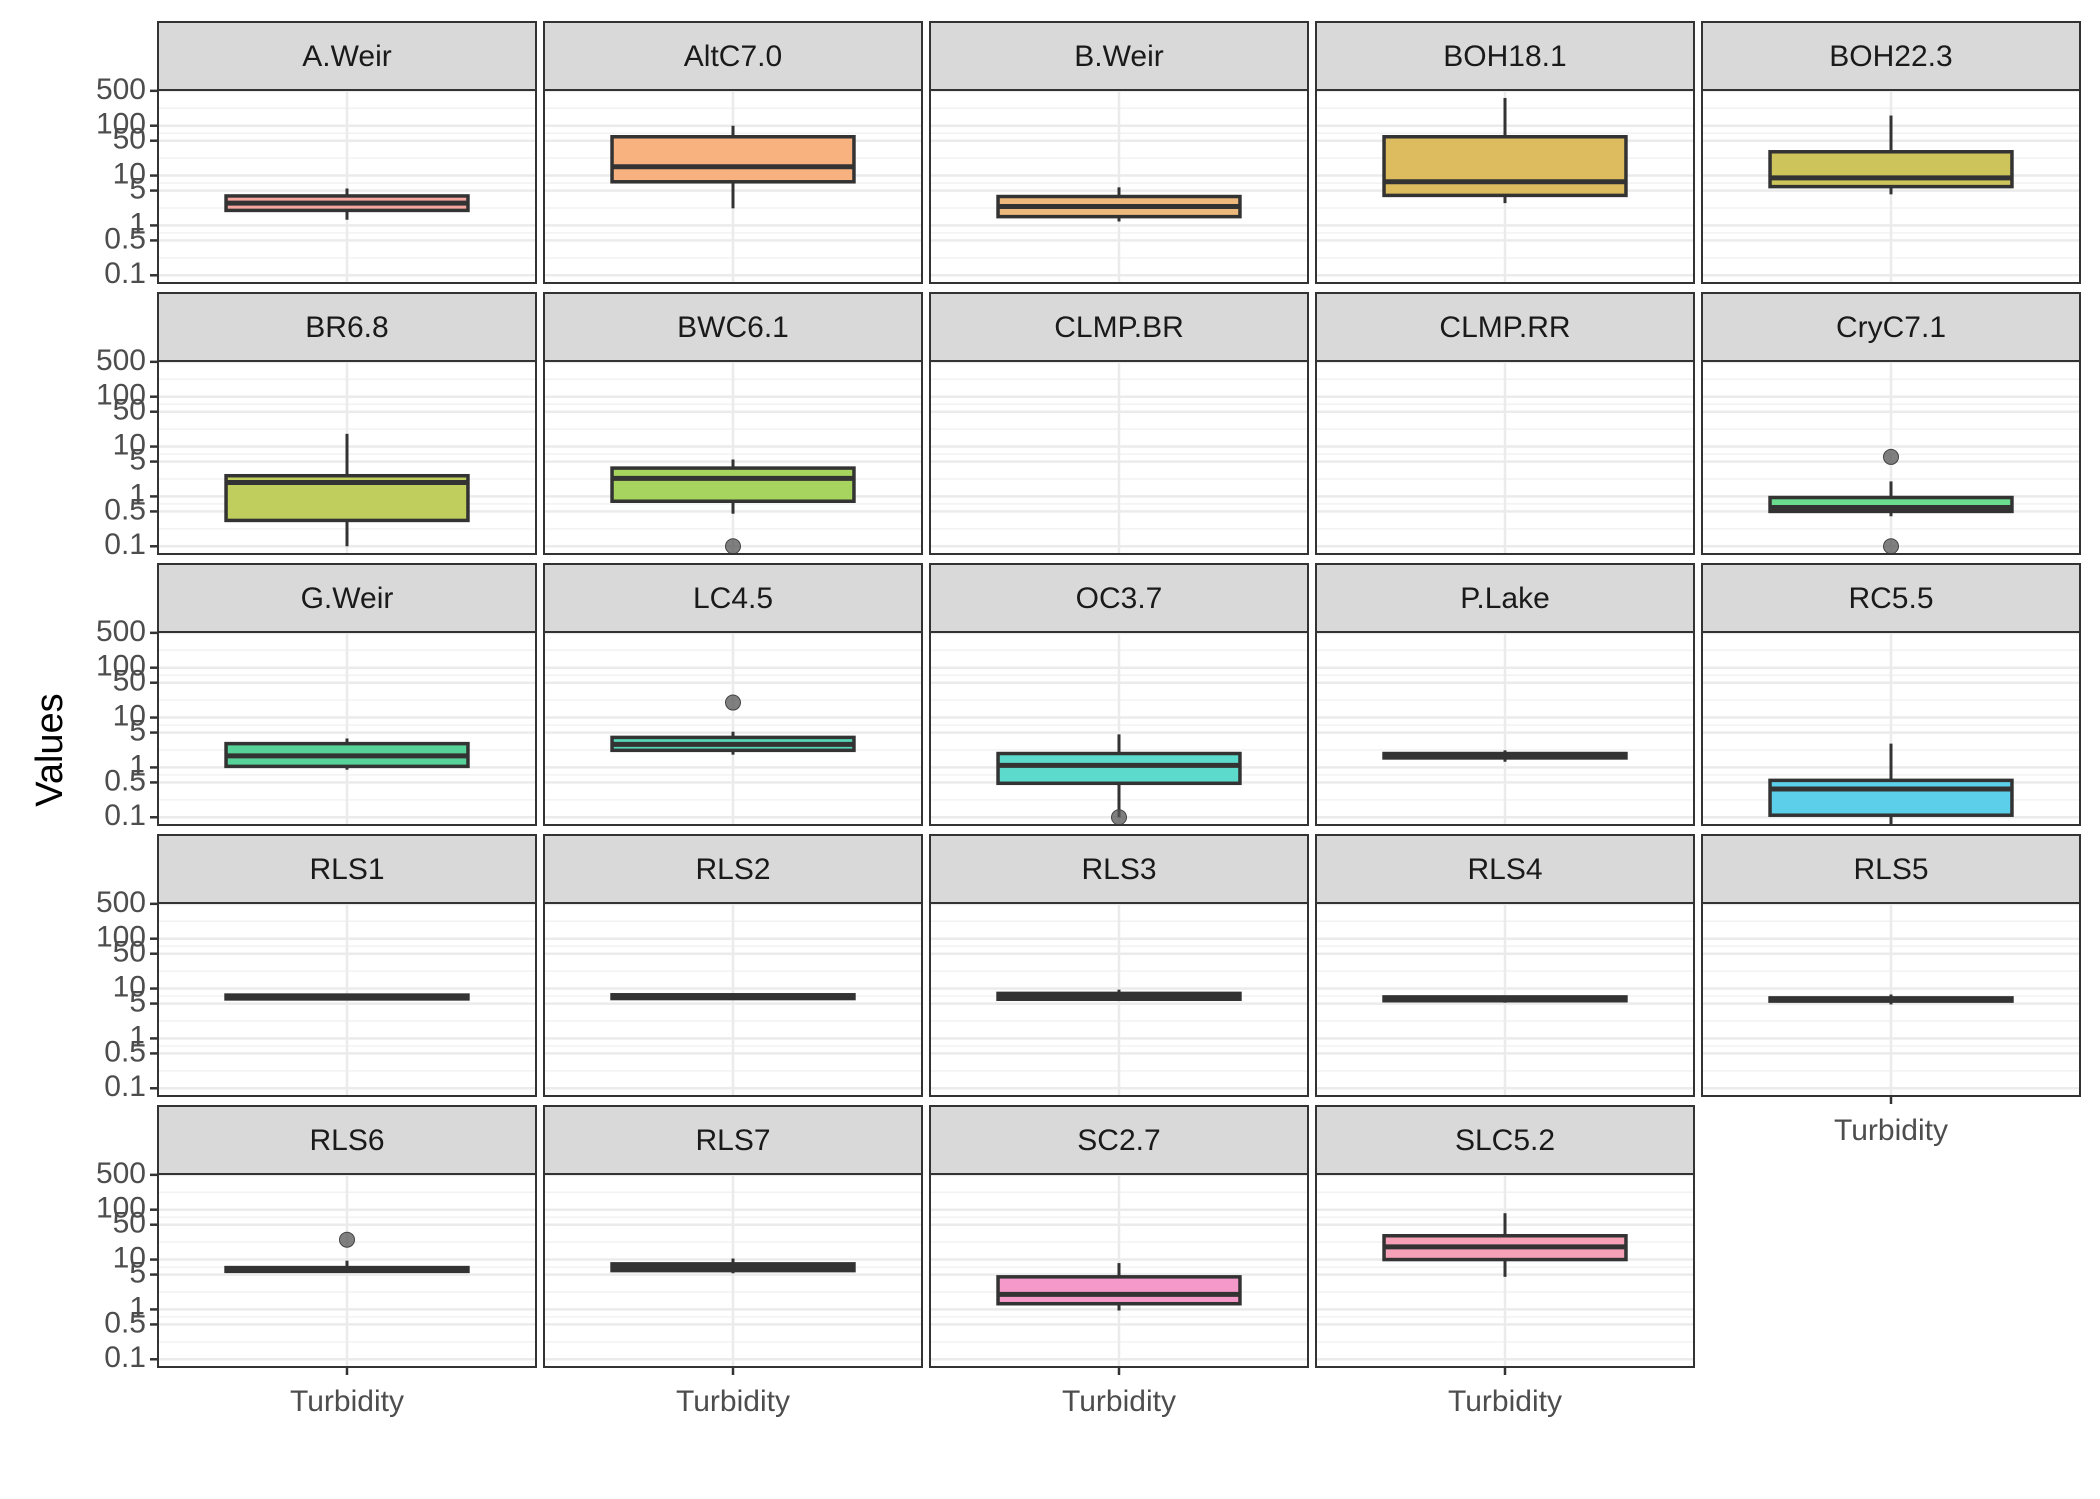 The image size is (2100, 1499). What do you see at coordinates (1890, 56) in the screenshot?
I see `facet-strip-label: BOH22.3` at bounding box center [1890, 56].